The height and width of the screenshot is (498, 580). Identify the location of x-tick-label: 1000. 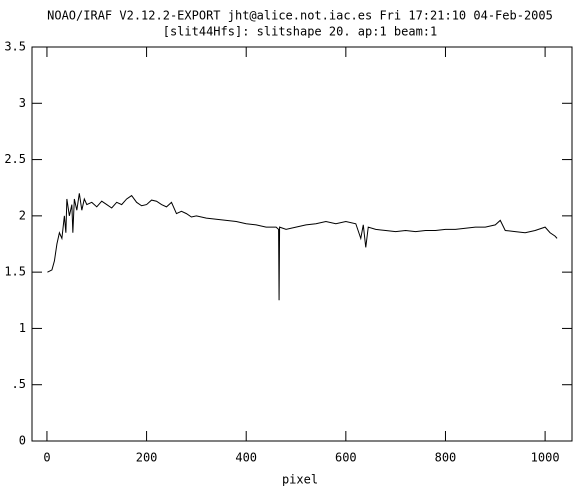
(545, 458).